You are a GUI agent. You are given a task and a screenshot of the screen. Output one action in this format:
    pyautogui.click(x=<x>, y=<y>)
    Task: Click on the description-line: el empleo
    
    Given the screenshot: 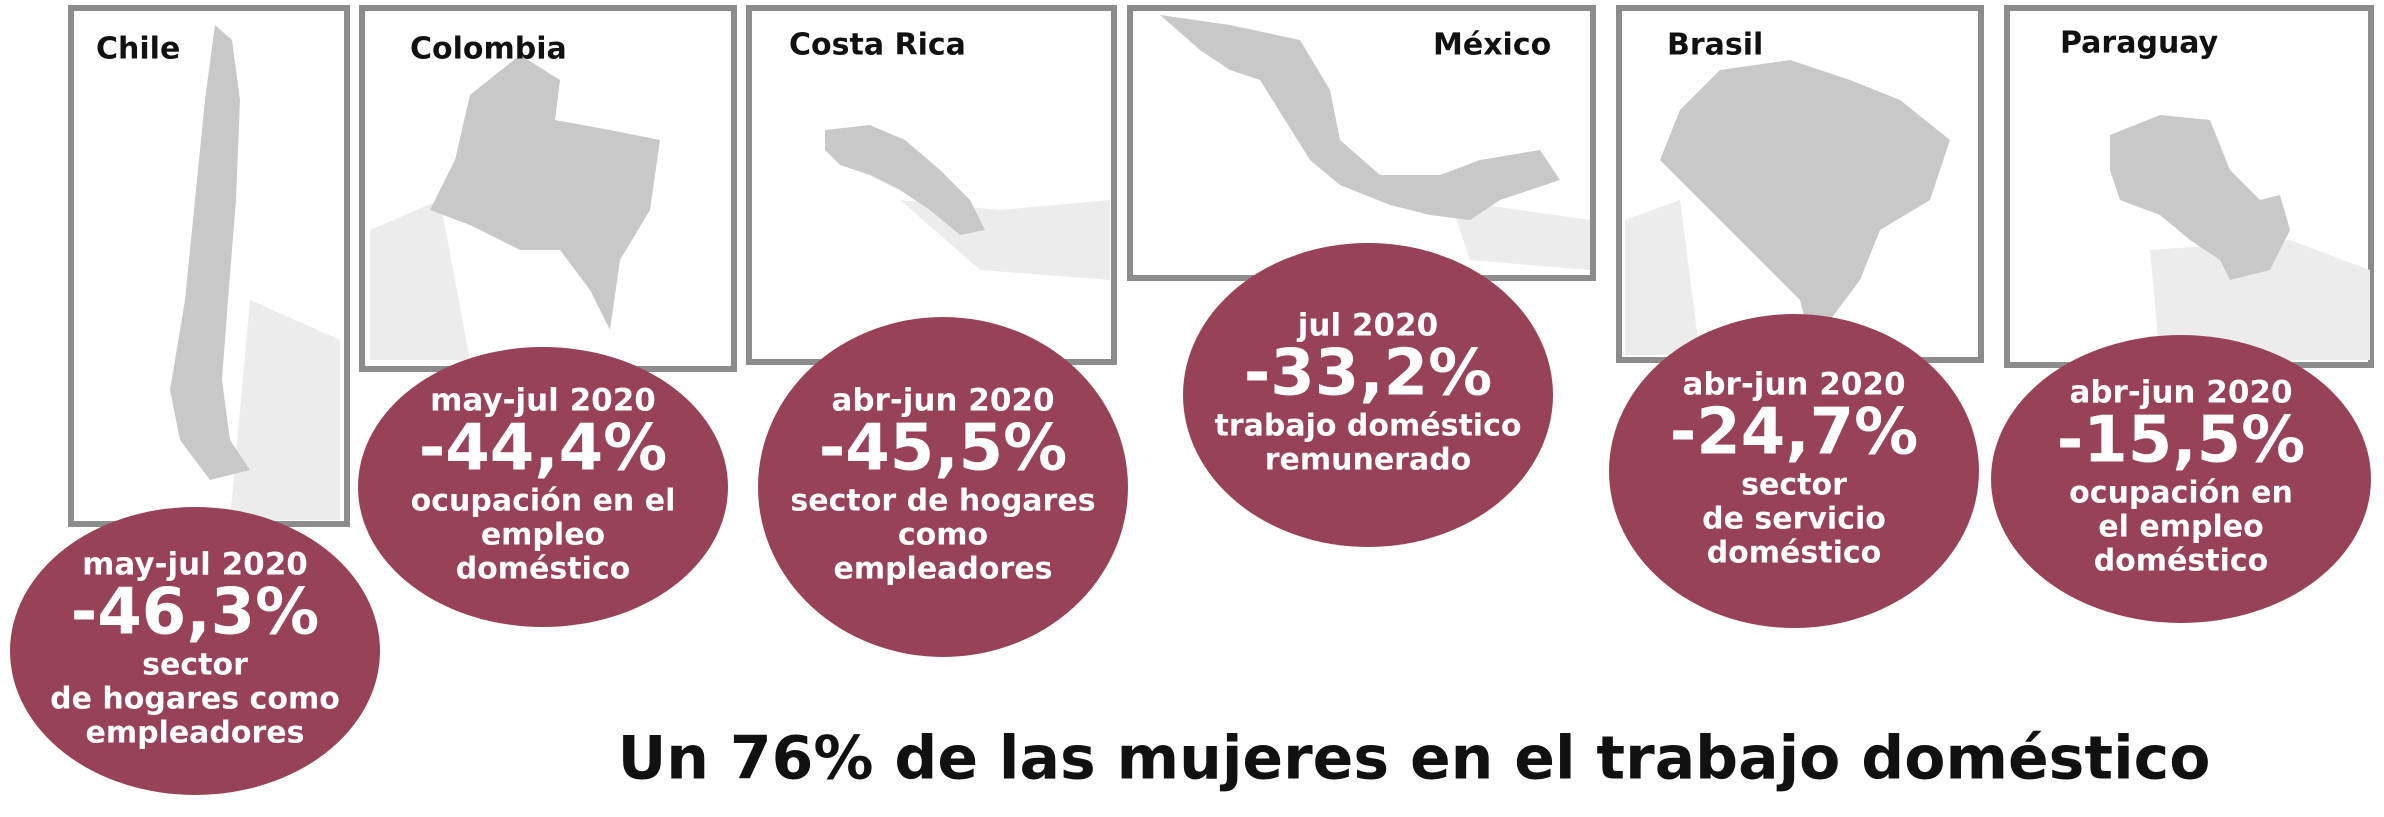 What is the action you would take?
    pyautogui.click(x=2180, y=527)
    